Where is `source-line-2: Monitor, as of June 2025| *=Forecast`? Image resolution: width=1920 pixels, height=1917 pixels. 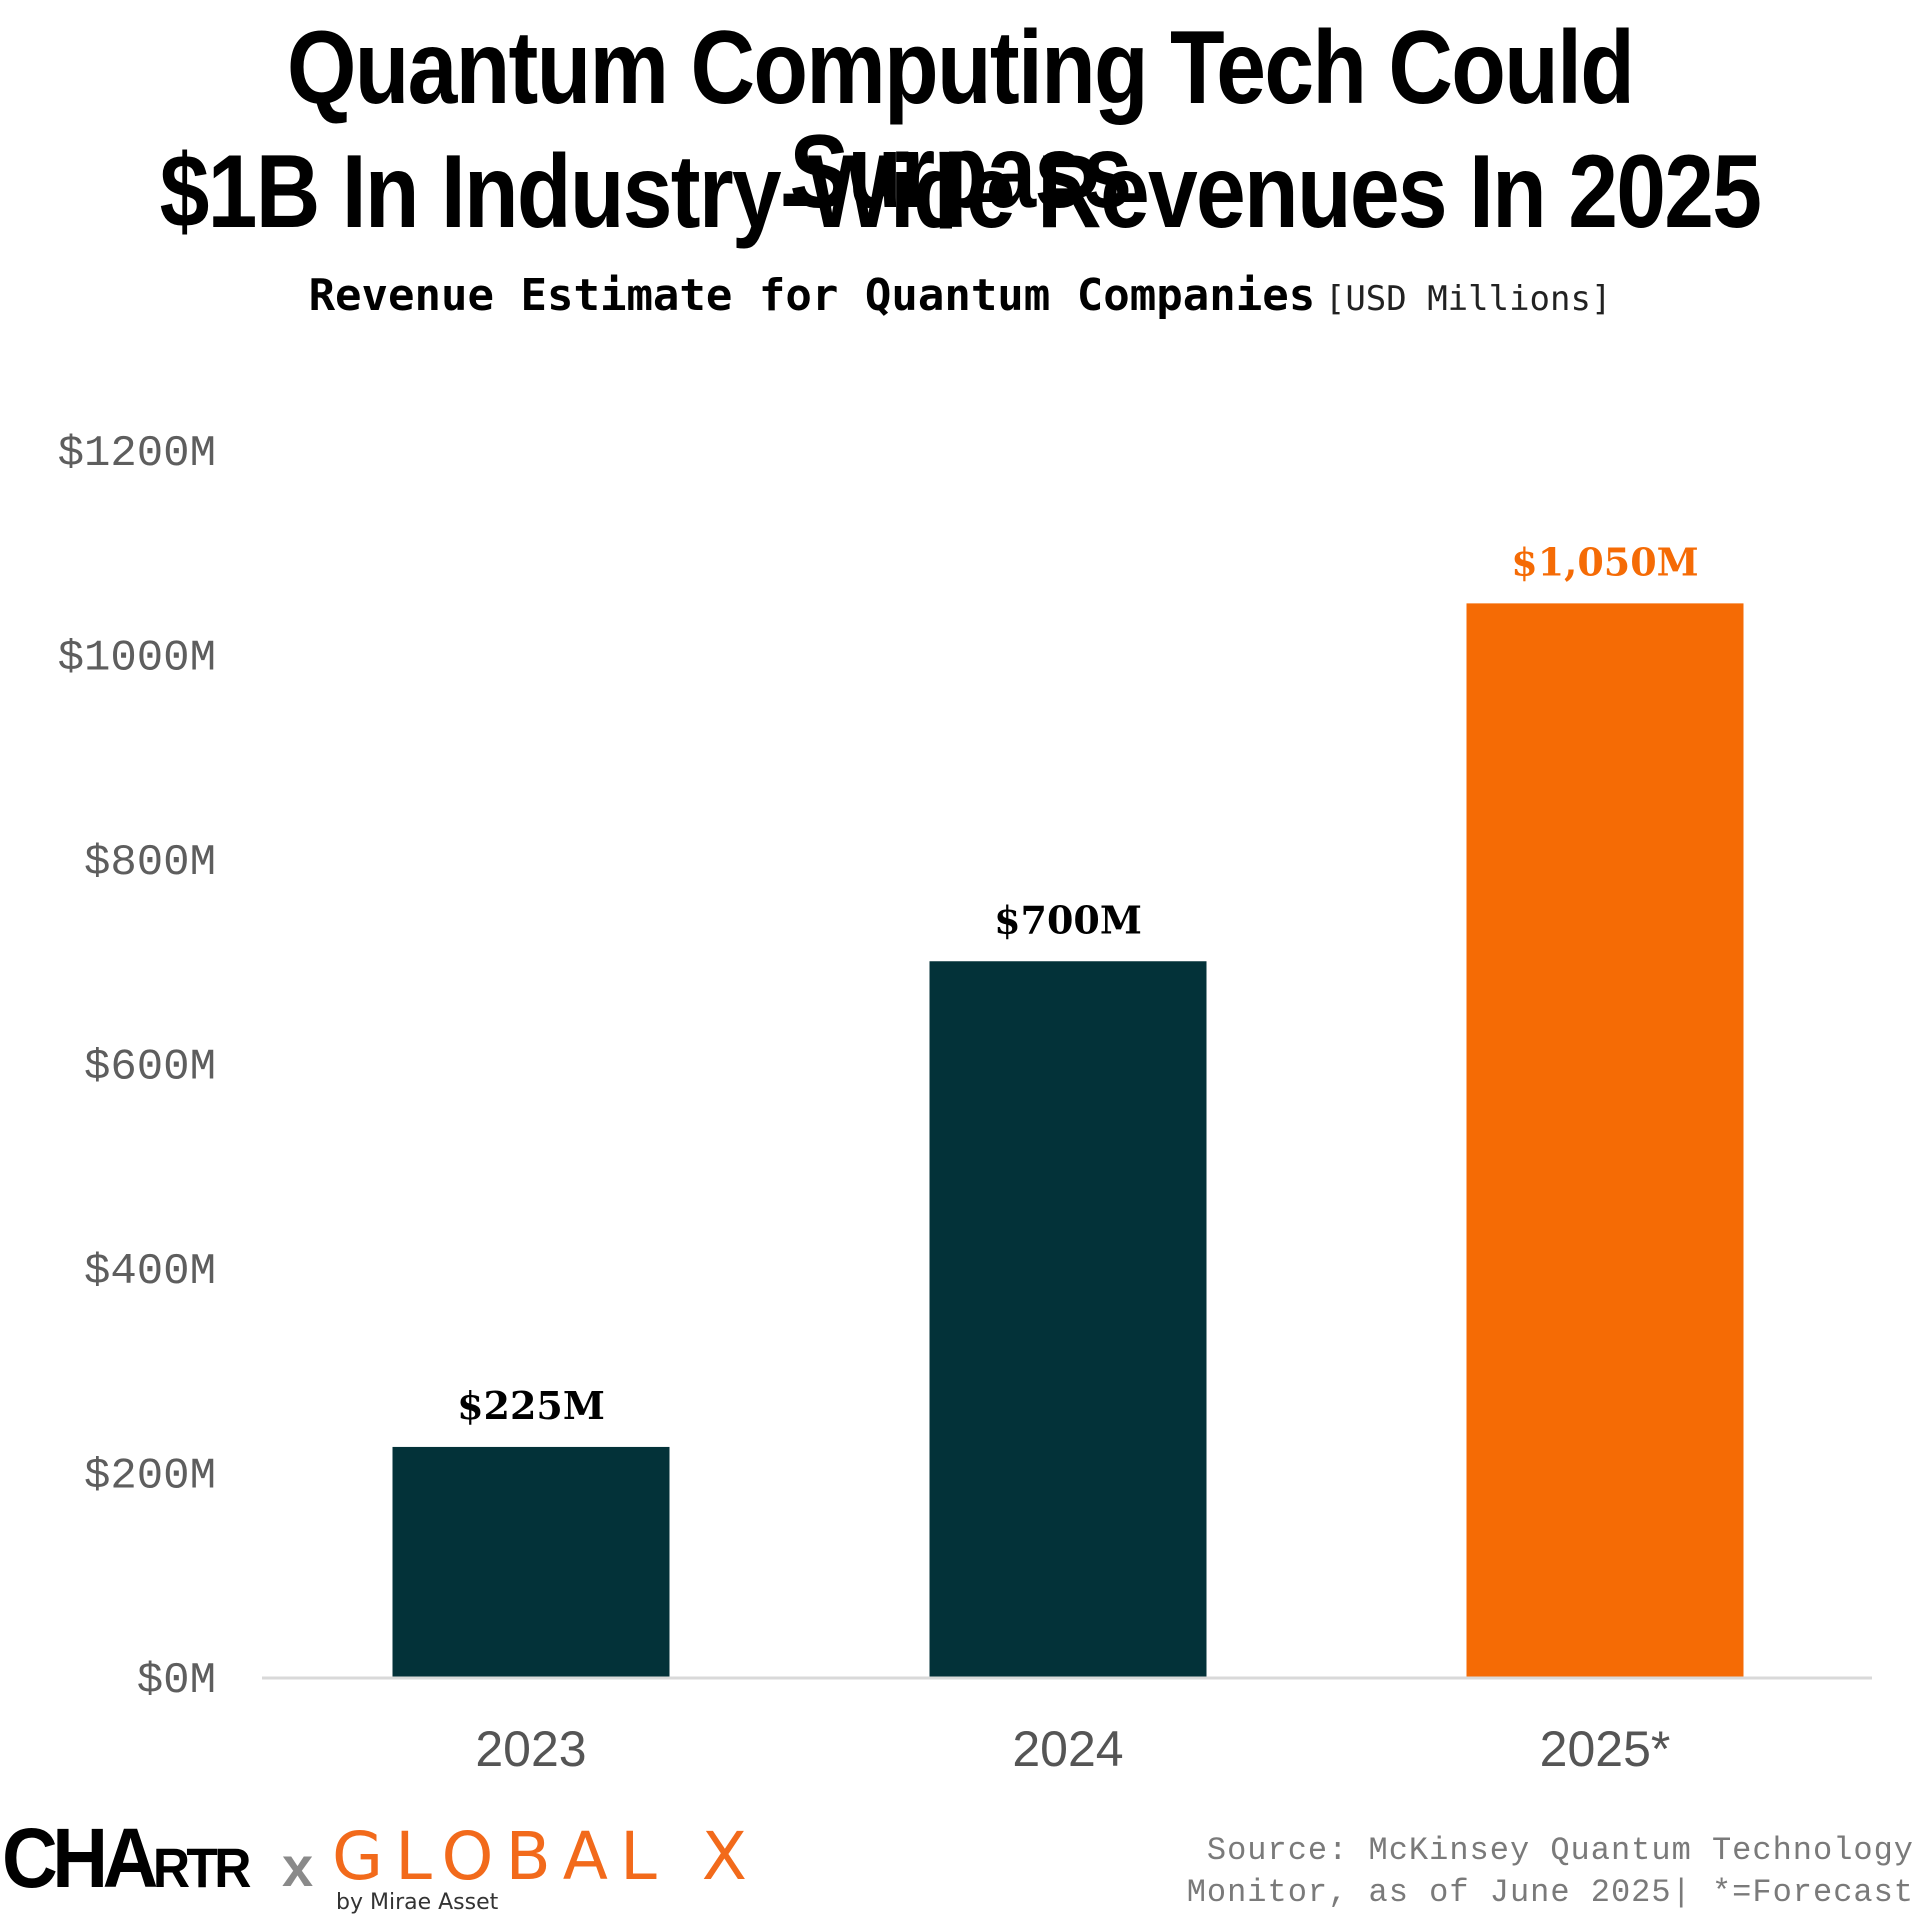
source-line-2: Monitor, as of June 2025| *=Forecast is located at coordinates (1550, 1892).